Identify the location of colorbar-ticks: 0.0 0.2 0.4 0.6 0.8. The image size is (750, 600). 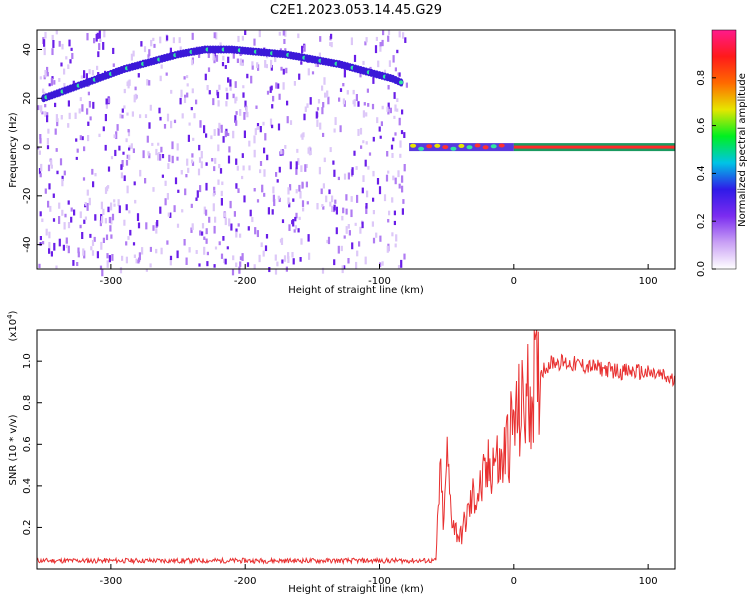
(706, 173).